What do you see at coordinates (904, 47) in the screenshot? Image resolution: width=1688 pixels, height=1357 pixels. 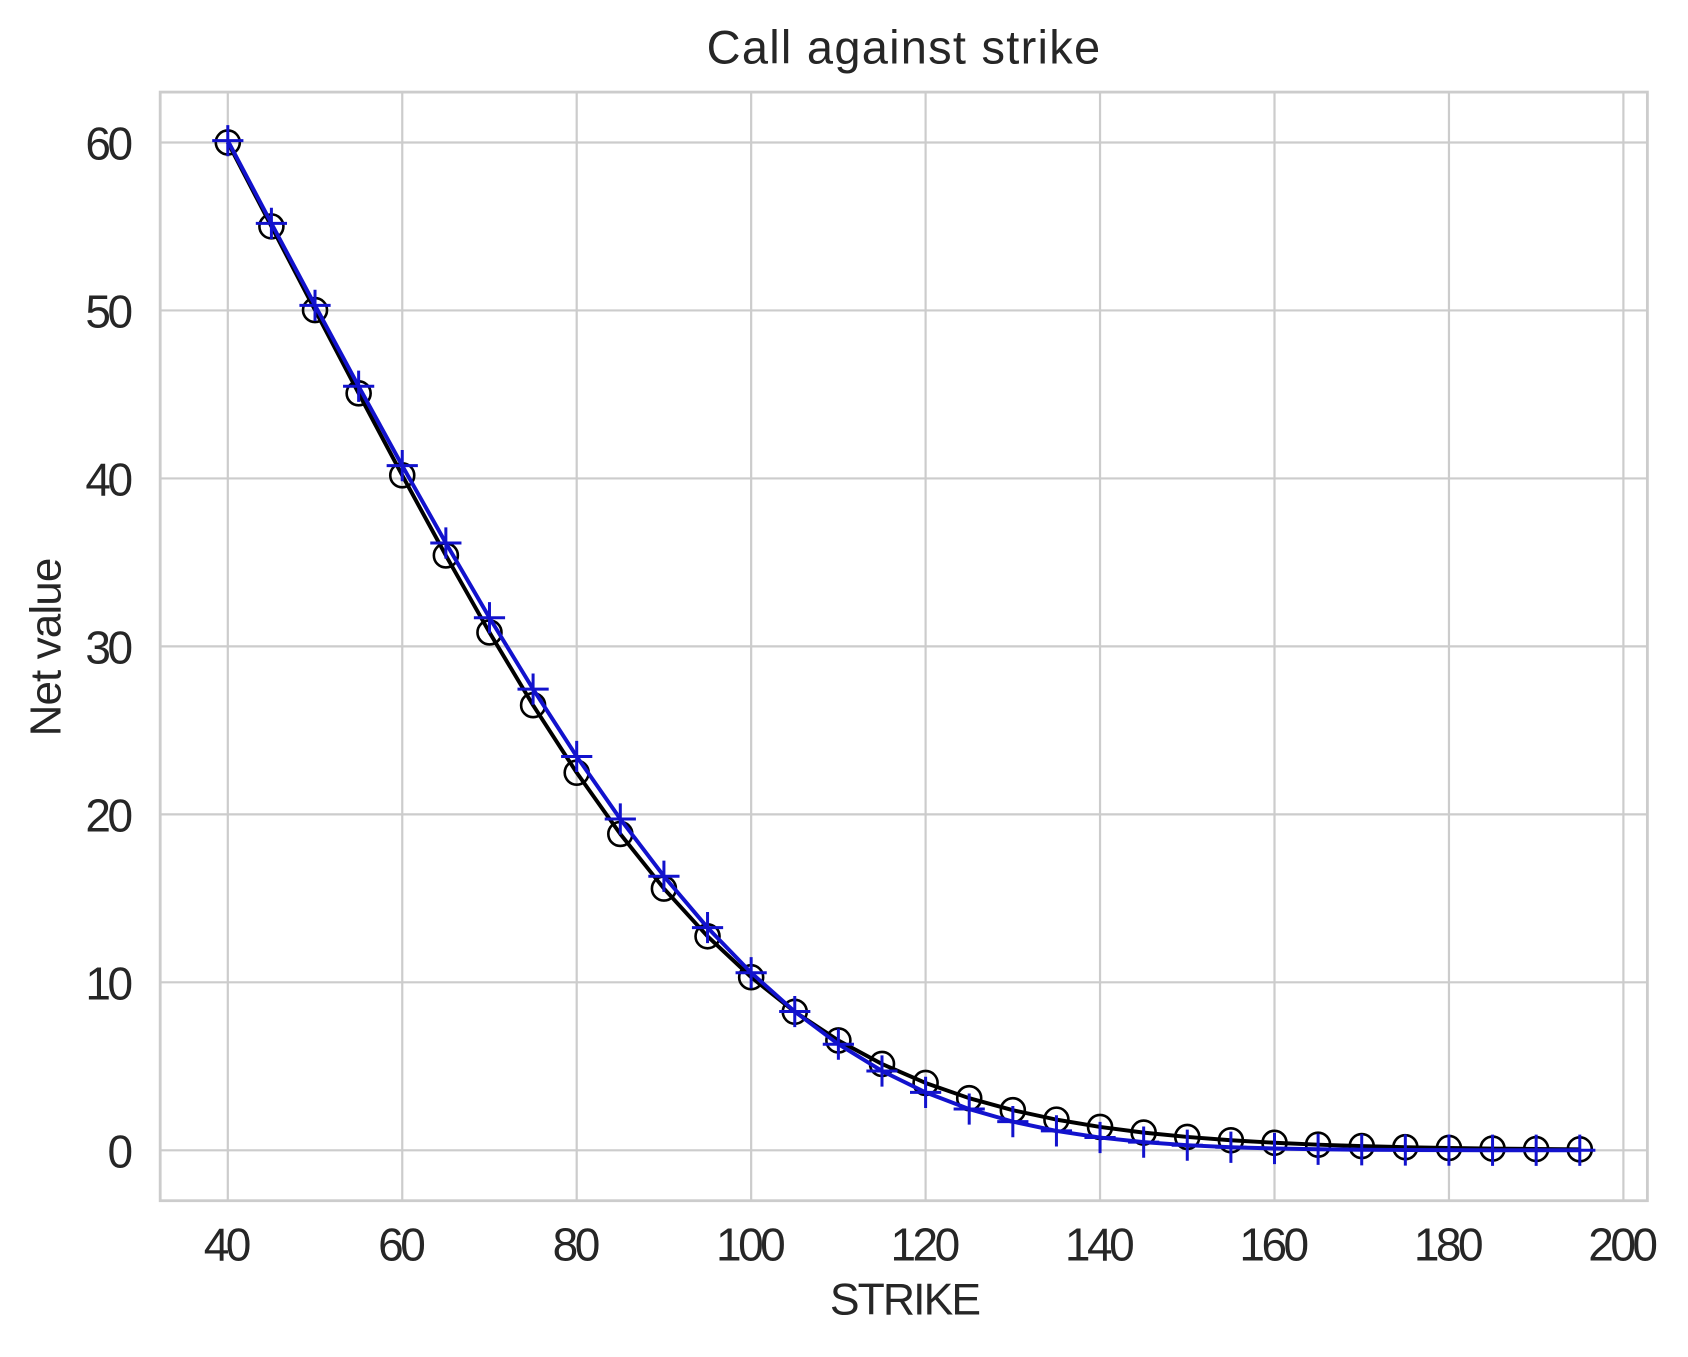 I see `svg-text: Call against strike` at bounding box center [904, 47].